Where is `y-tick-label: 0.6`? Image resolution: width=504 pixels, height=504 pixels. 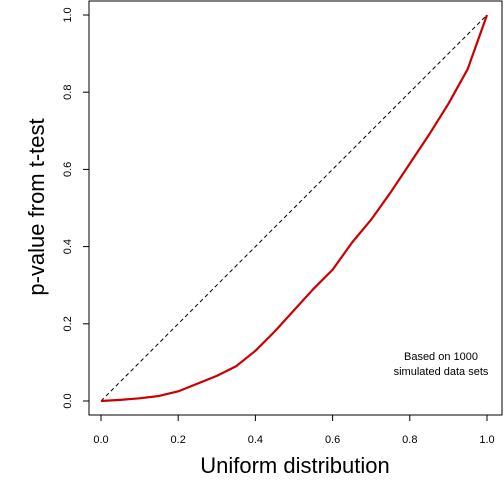 y-tick-label: 0.6 is located at coordinates (68, 169).